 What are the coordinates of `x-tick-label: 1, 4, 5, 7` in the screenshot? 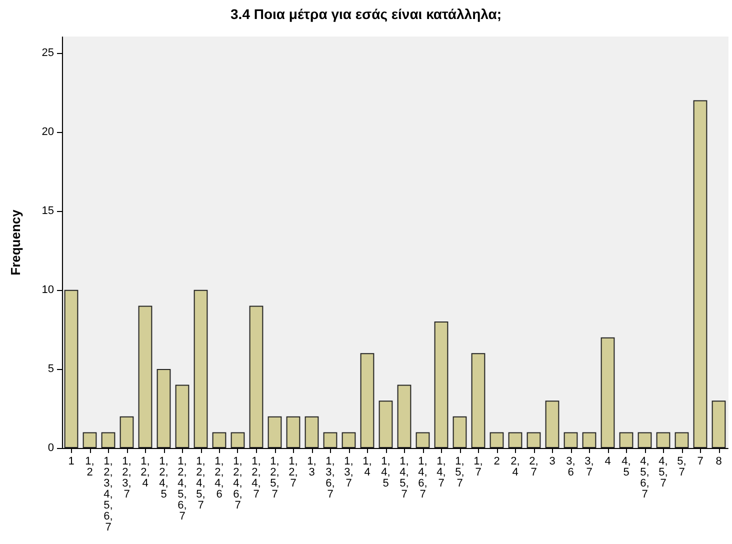 It's located at (404, 478).